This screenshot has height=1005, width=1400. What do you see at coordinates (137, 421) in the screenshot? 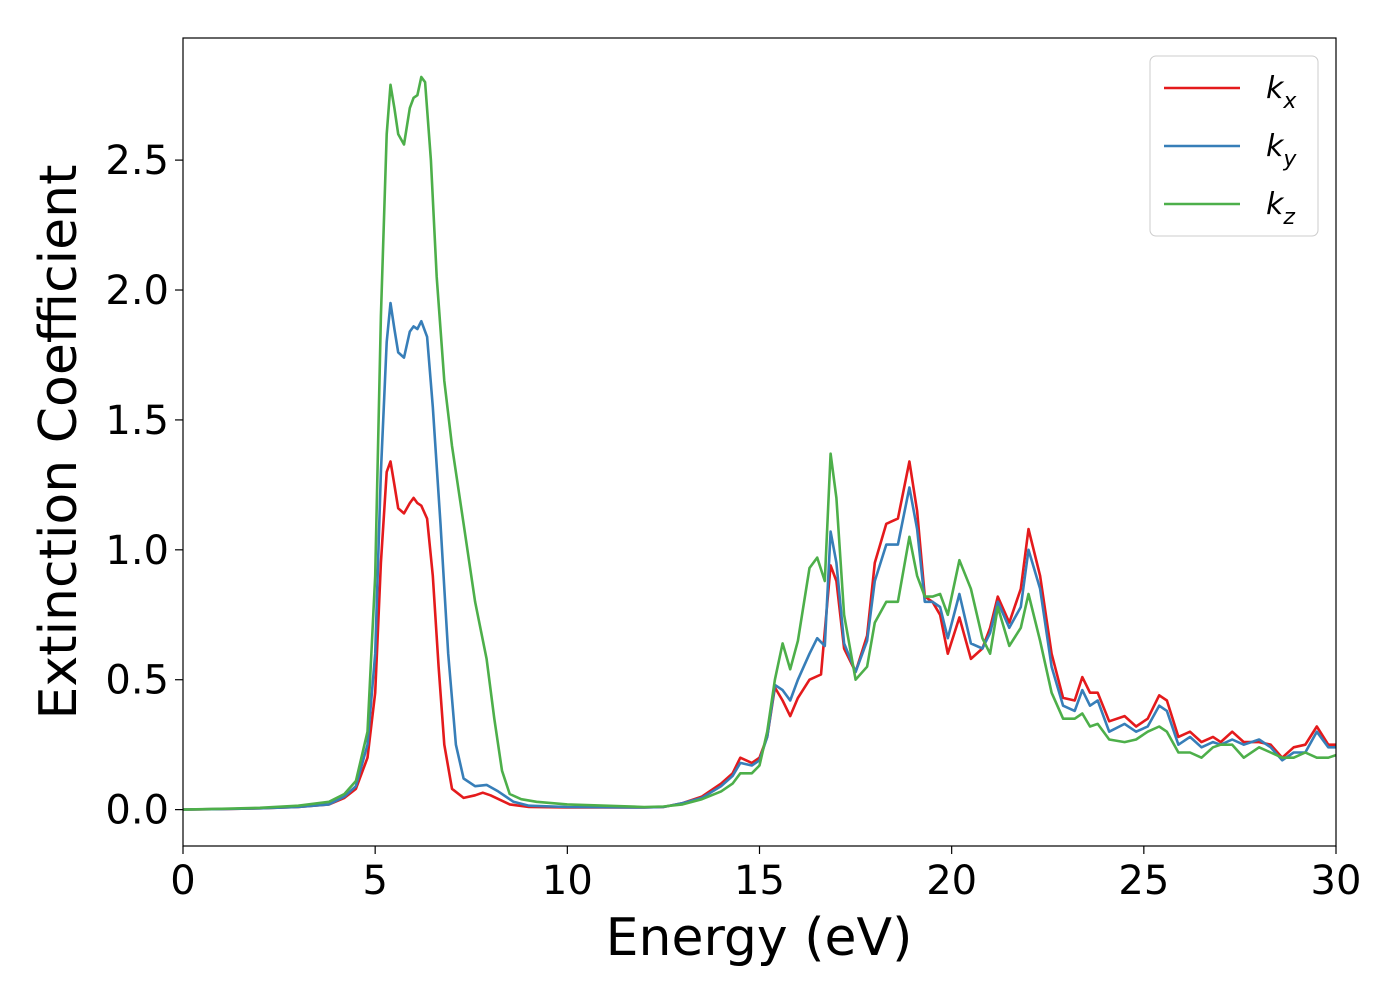
I see `y-tick-label: 1.5` at bounding box center [137, 421].